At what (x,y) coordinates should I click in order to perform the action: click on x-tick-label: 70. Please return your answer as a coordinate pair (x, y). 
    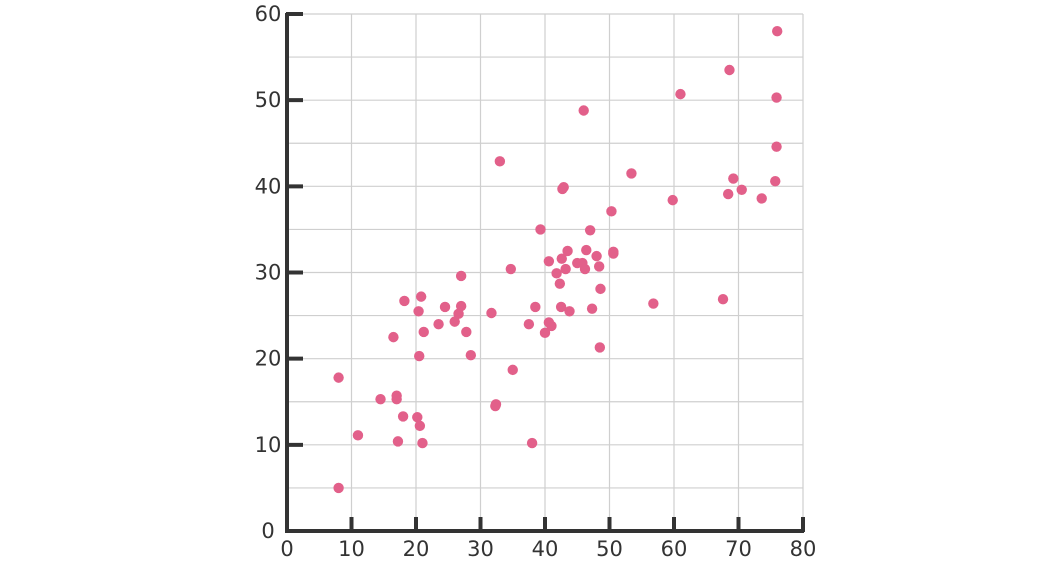
    Looking at the image, I should click on (738, 549).